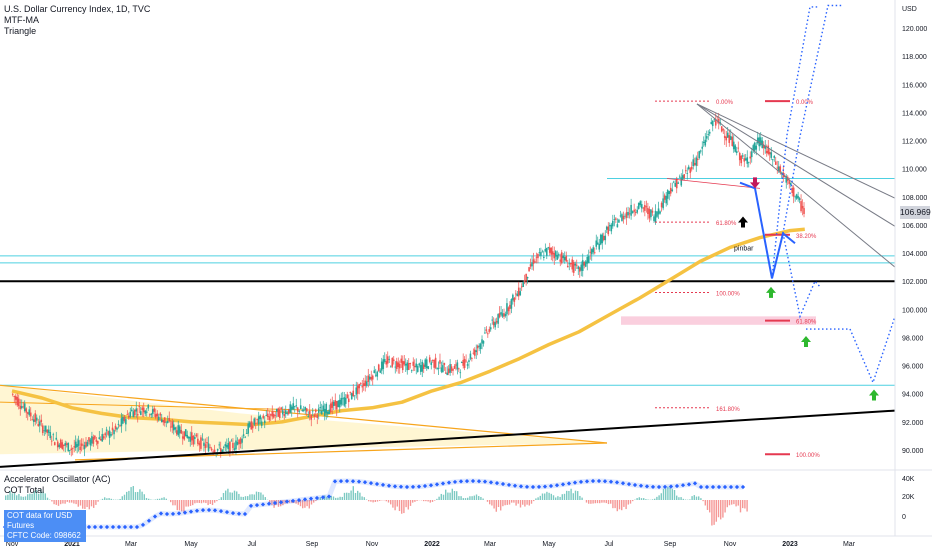  I want to click on x-tick-label-8: Mar, so click(490, 544).